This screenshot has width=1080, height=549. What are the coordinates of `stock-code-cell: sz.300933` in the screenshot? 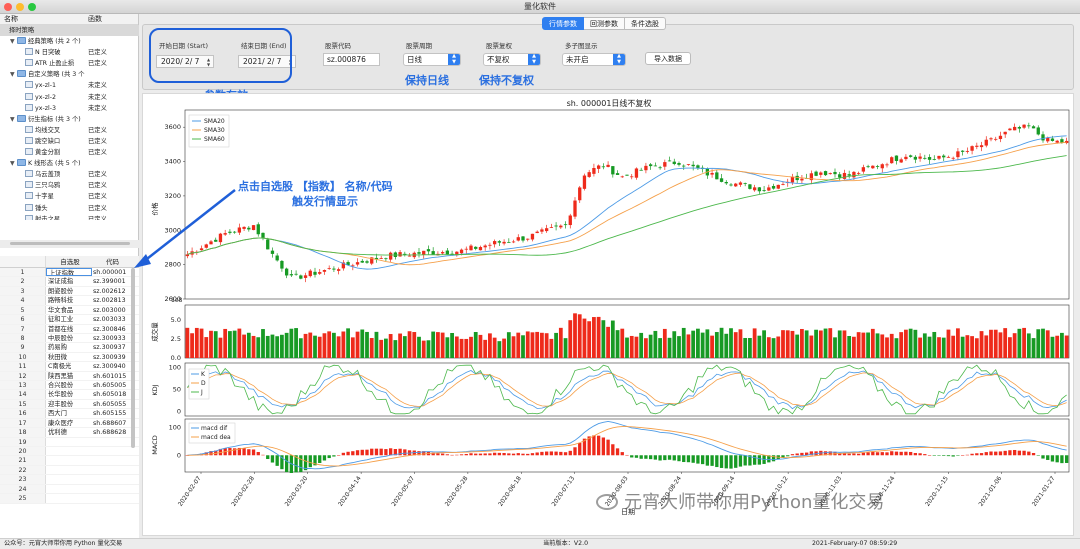 It's located at (109, 338).